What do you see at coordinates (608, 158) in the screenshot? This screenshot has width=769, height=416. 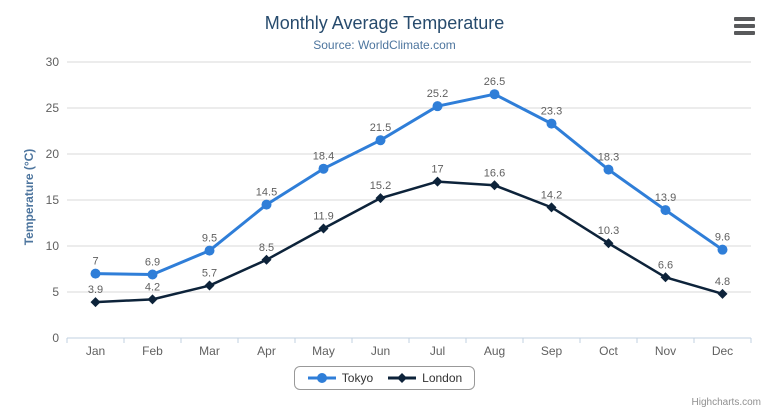 I see `data-label: 18.3` at bounding box center [608, 158].